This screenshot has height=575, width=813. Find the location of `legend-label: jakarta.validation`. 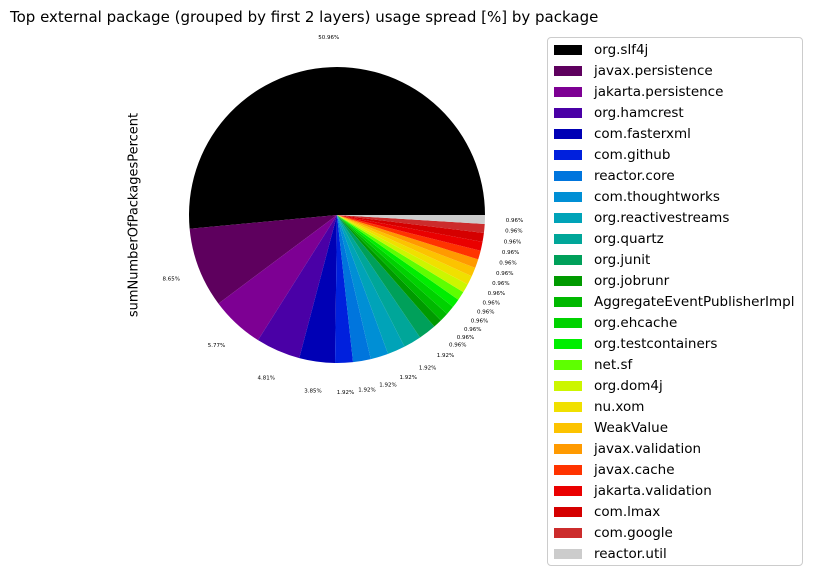

legend-label: jakarta.validation is located at coordinates (653, 491).